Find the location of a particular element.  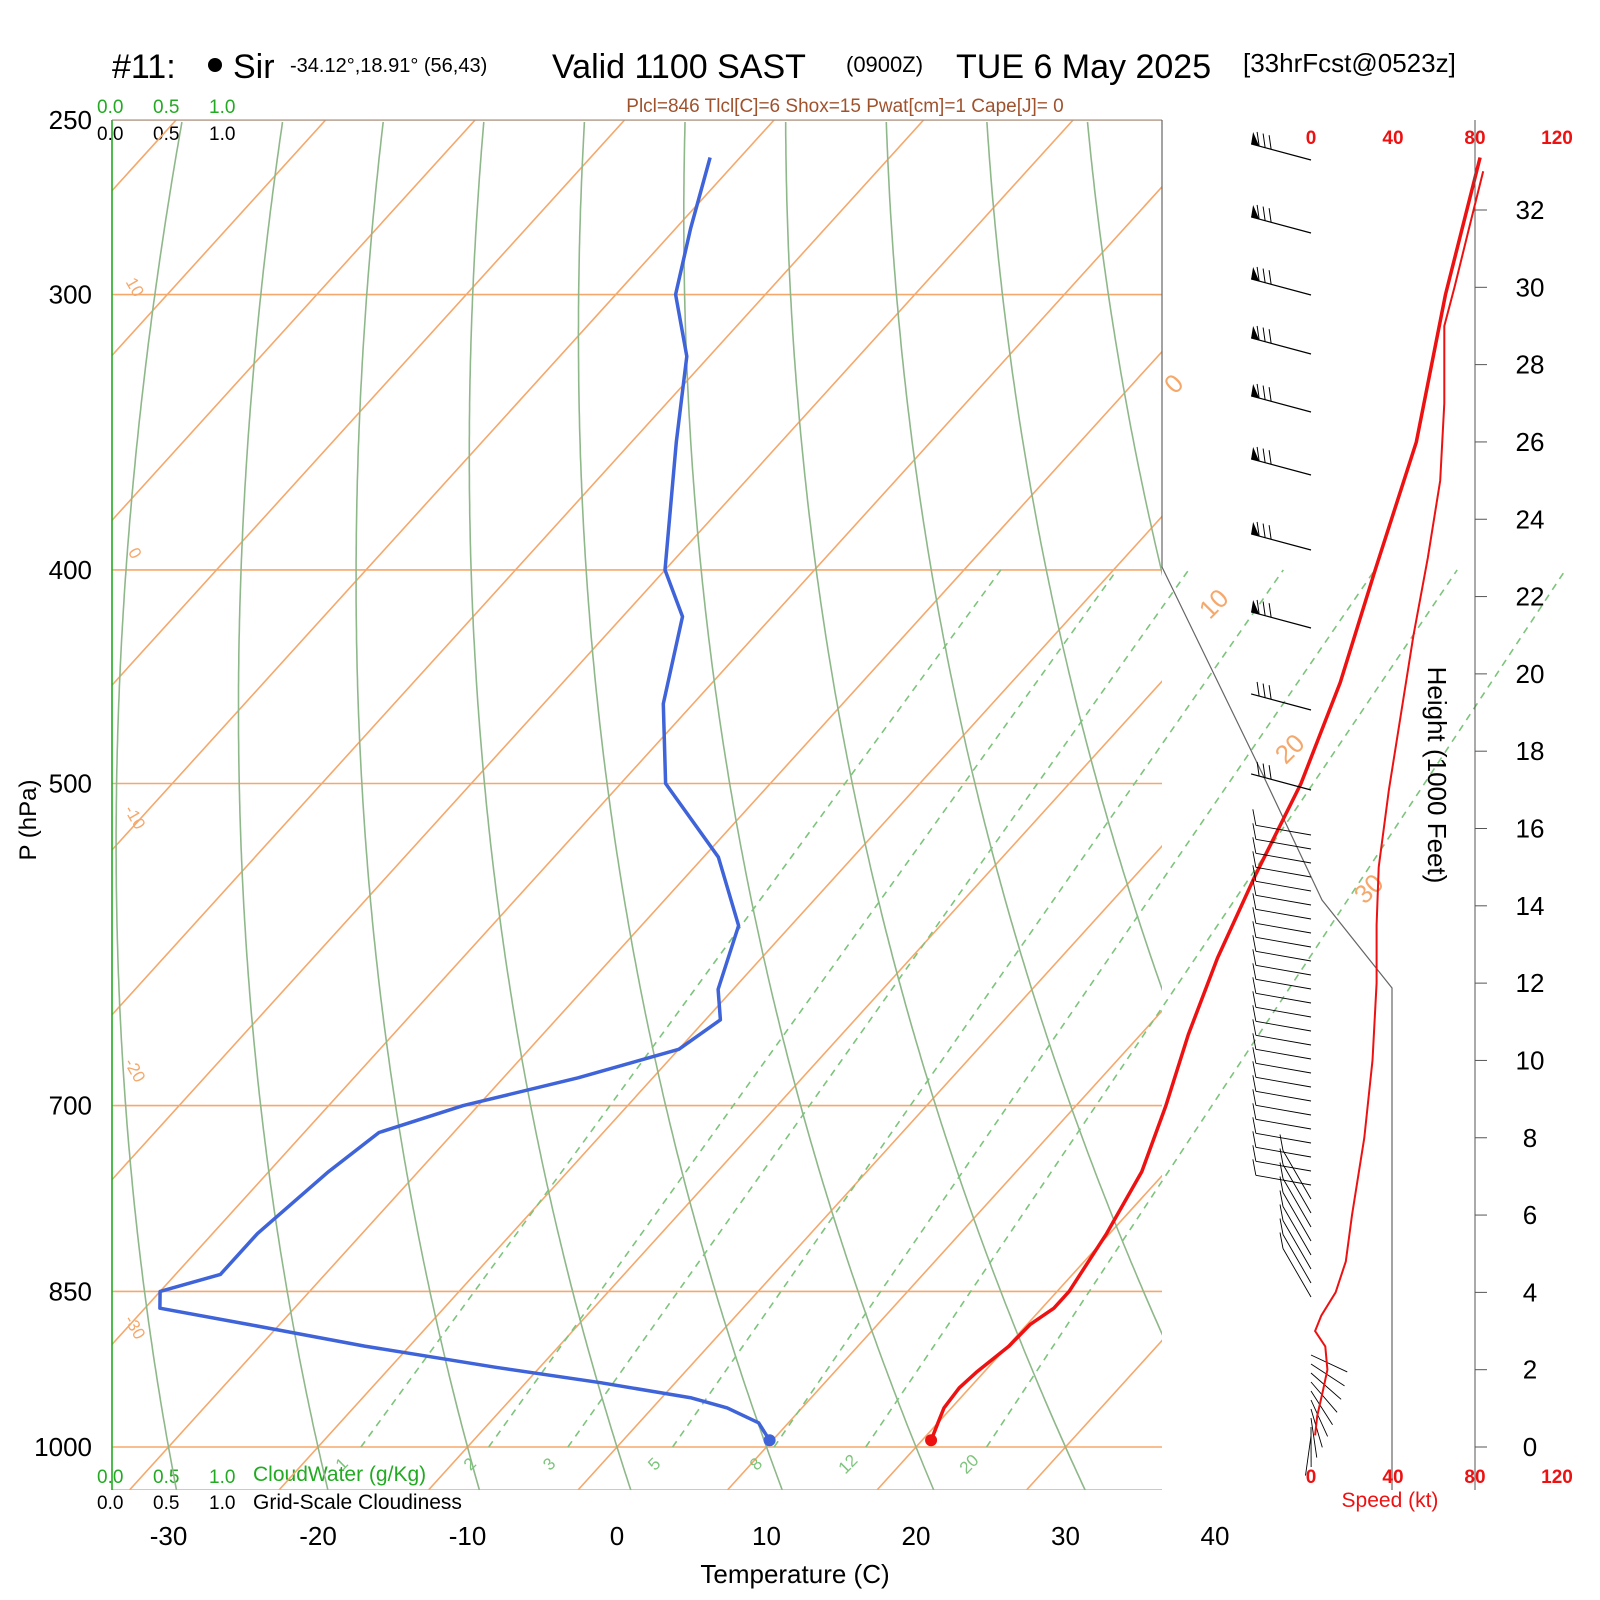

cloudwater-label: CloudWater (g/Kg) is located at coordinates (339, 1474).